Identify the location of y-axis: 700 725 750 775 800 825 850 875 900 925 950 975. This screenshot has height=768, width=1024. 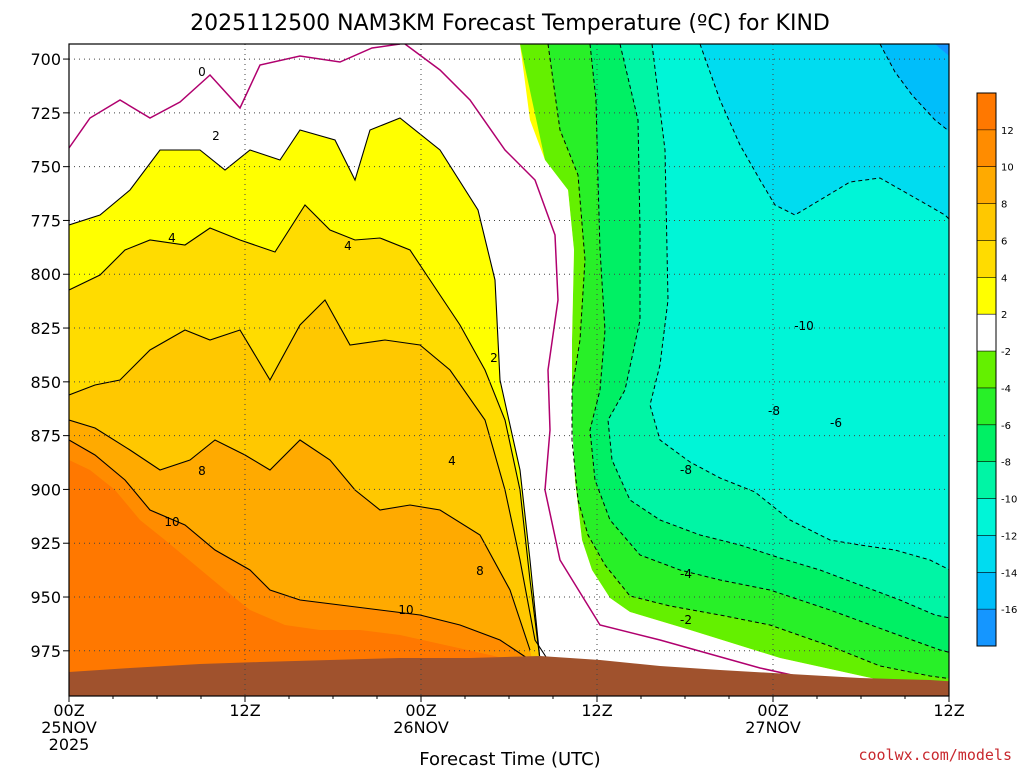
(49, 355).